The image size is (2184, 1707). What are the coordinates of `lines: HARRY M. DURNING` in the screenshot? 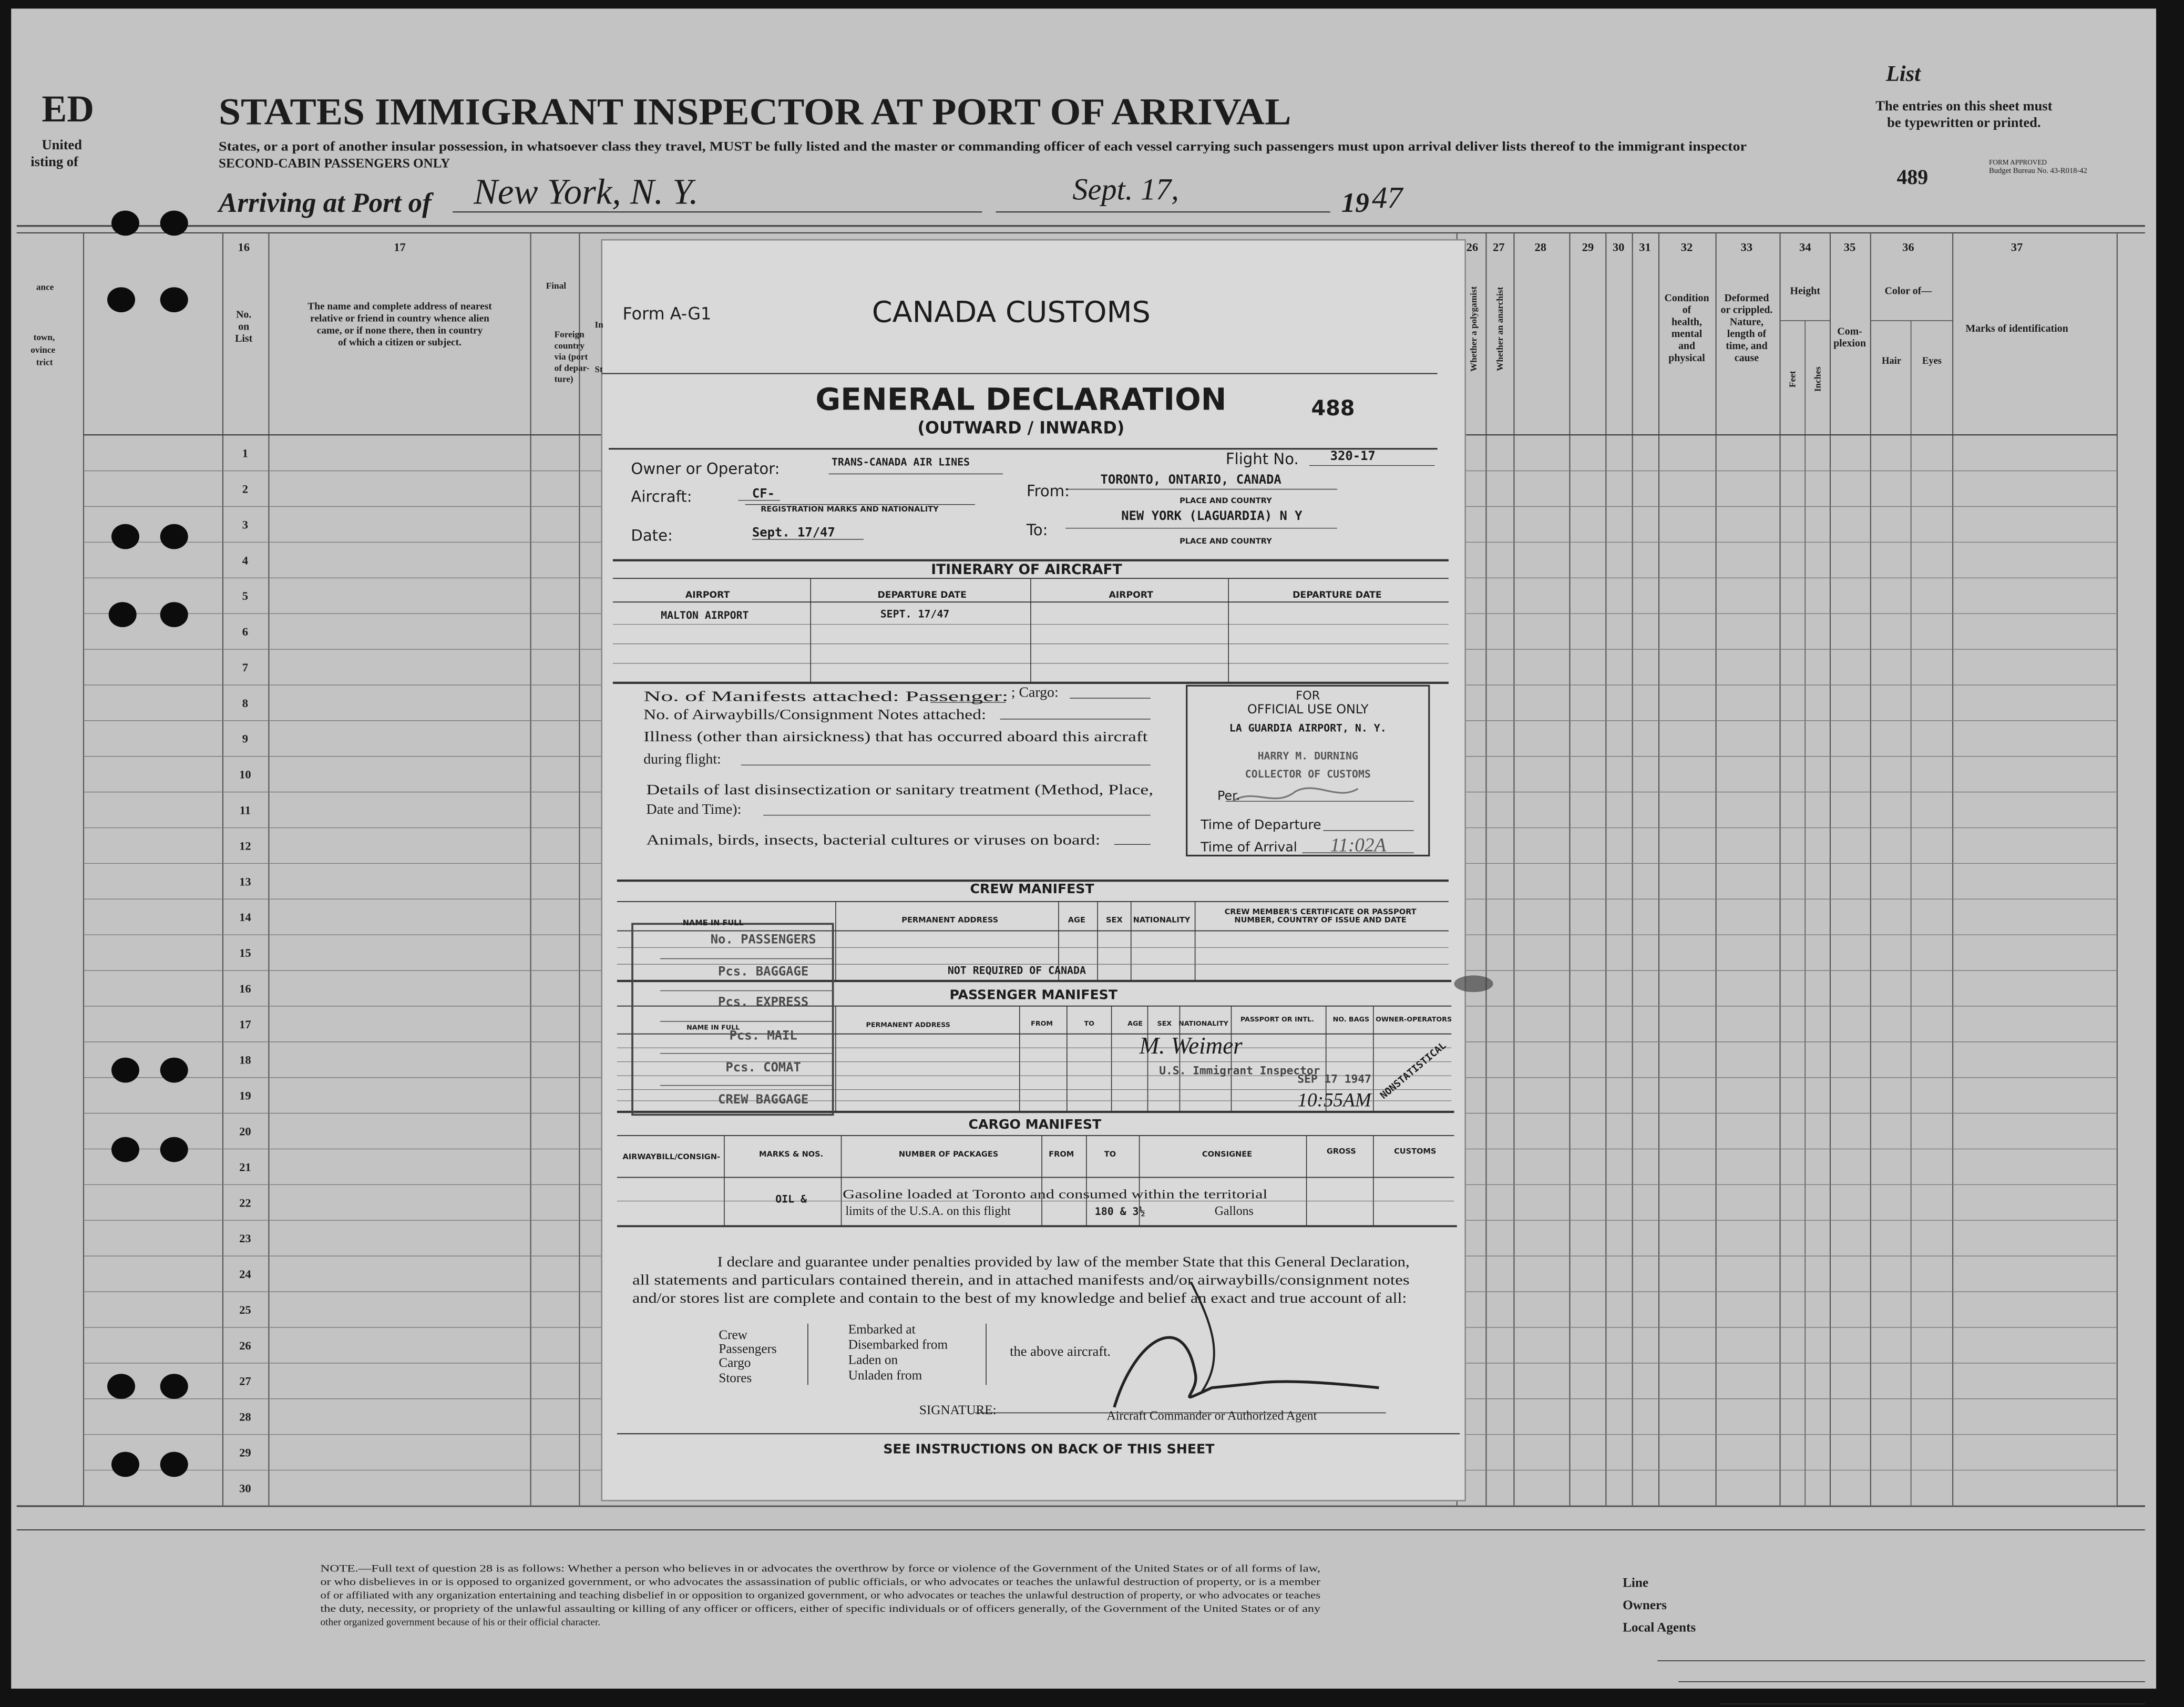 It's located at (1308, 756).